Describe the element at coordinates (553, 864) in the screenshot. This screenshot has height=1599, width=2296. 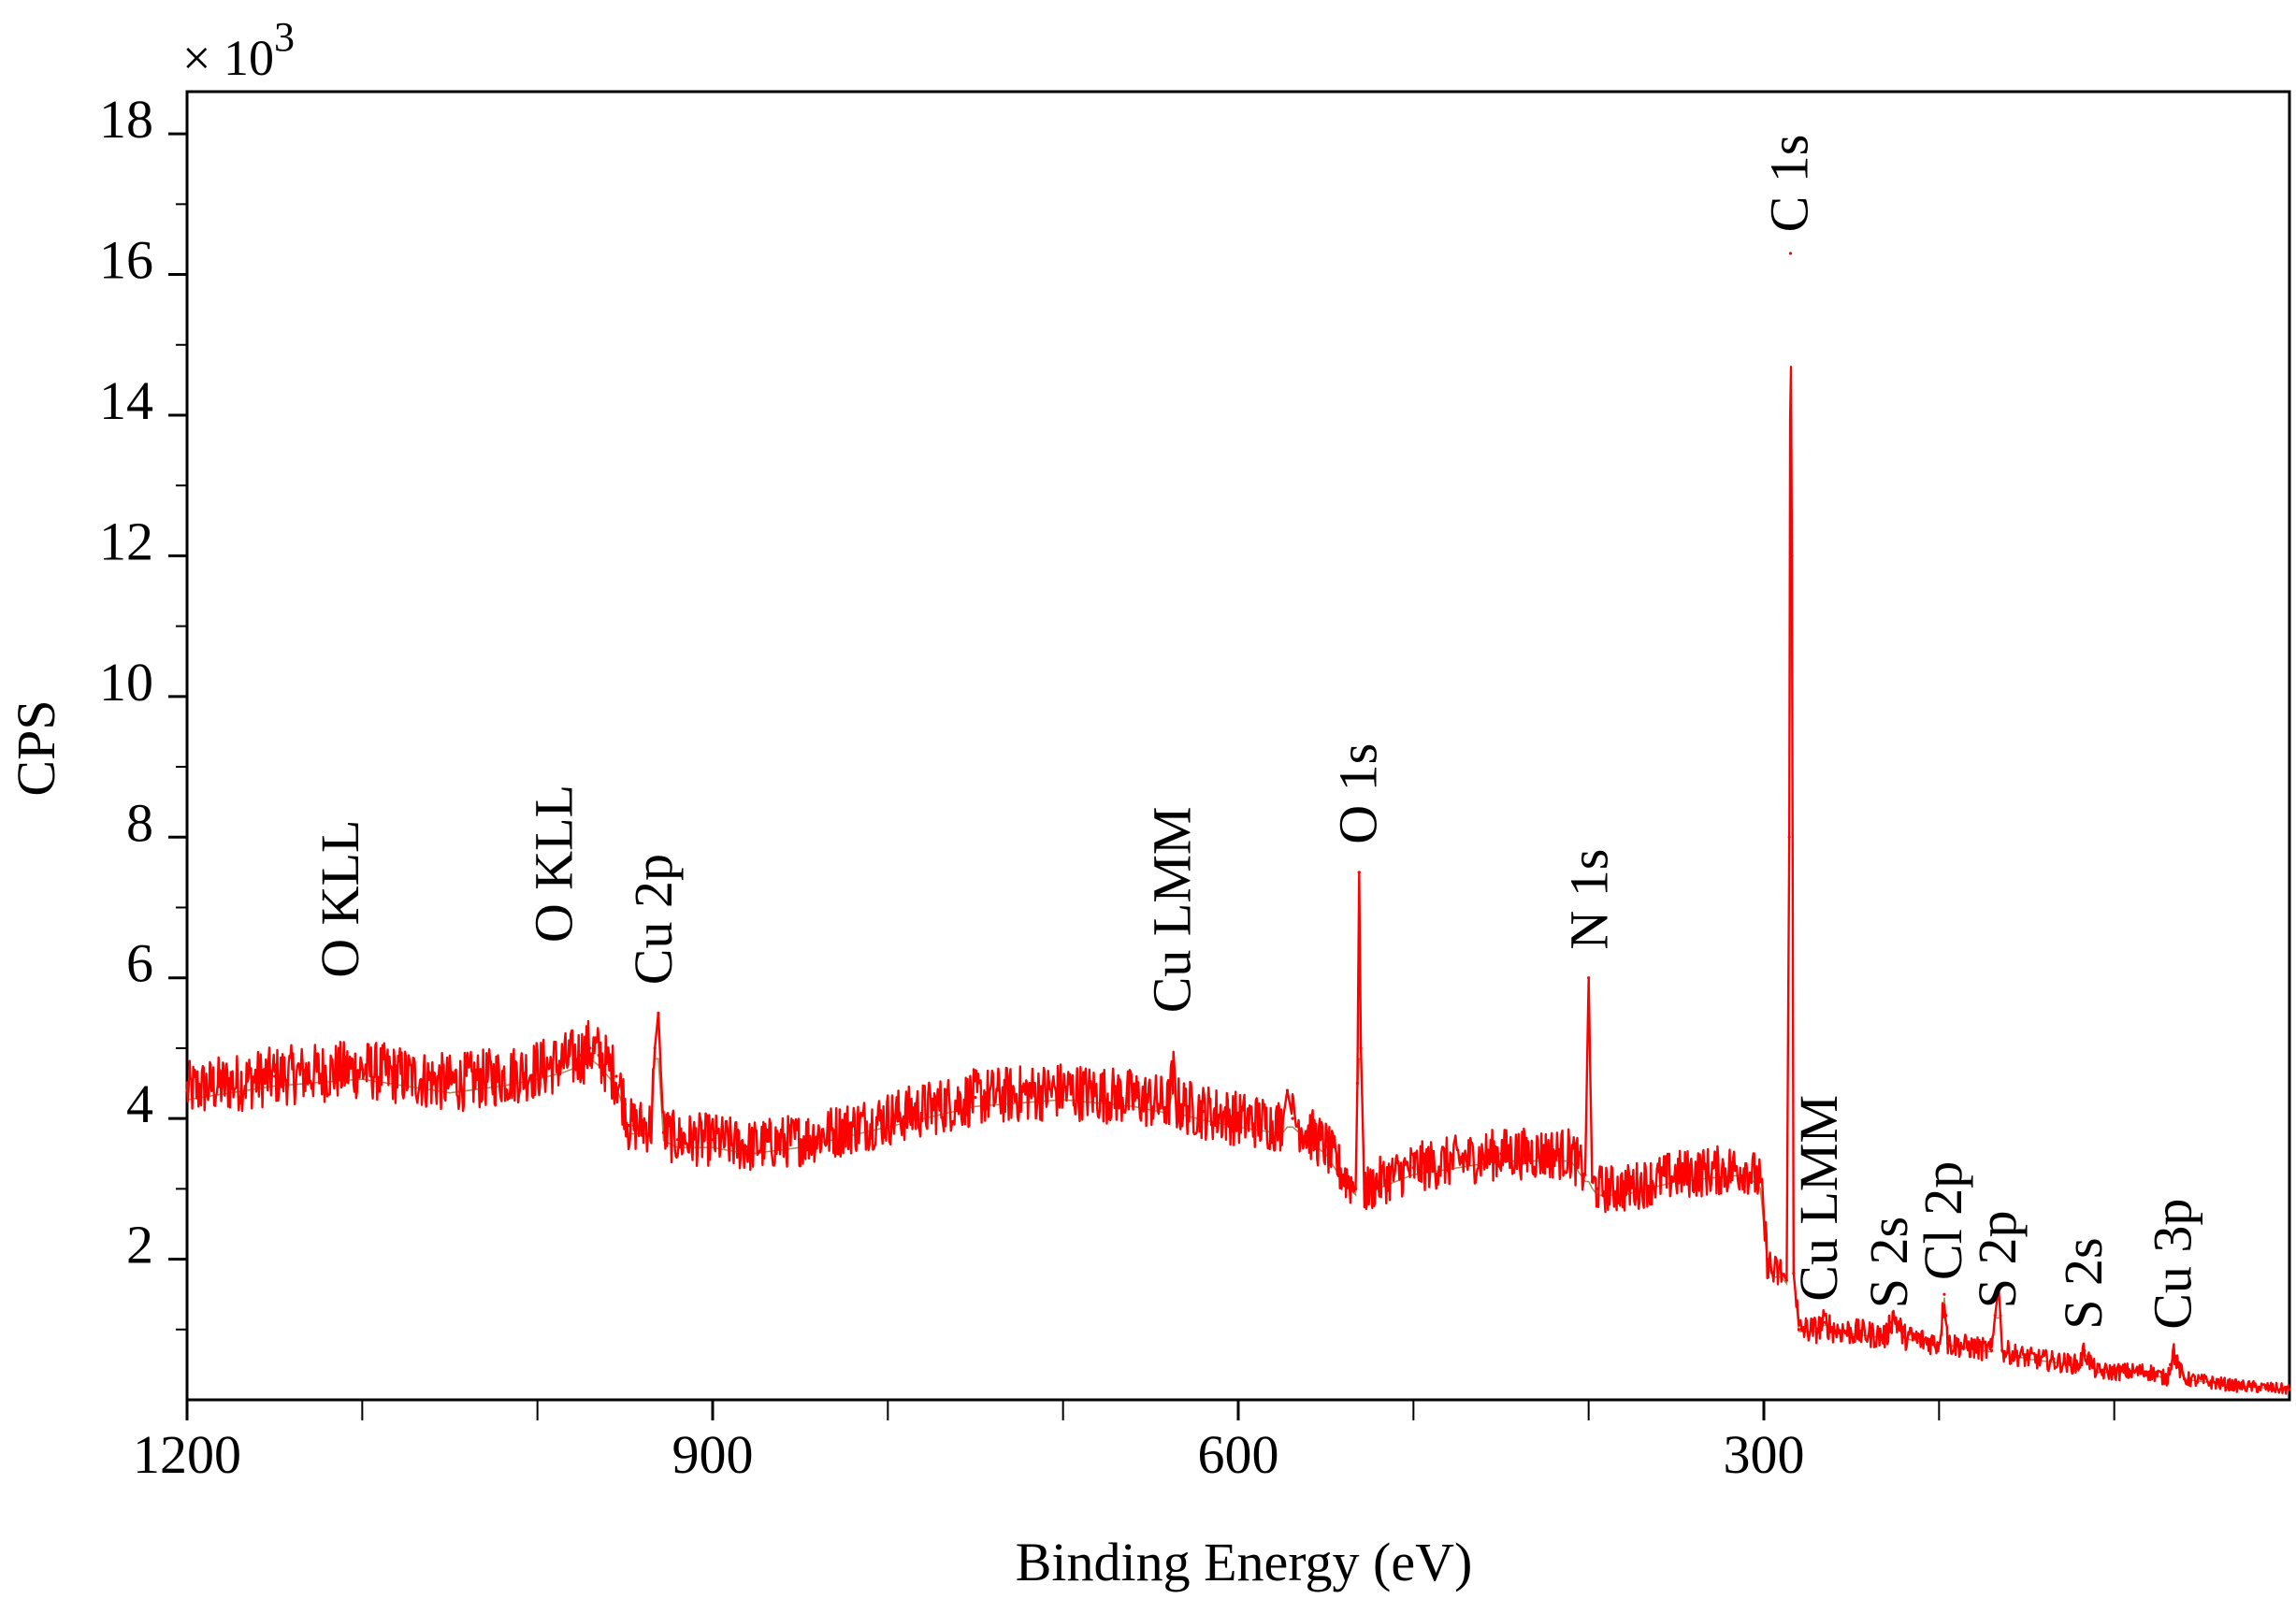
I see `peak-label: O KLL` at that location.